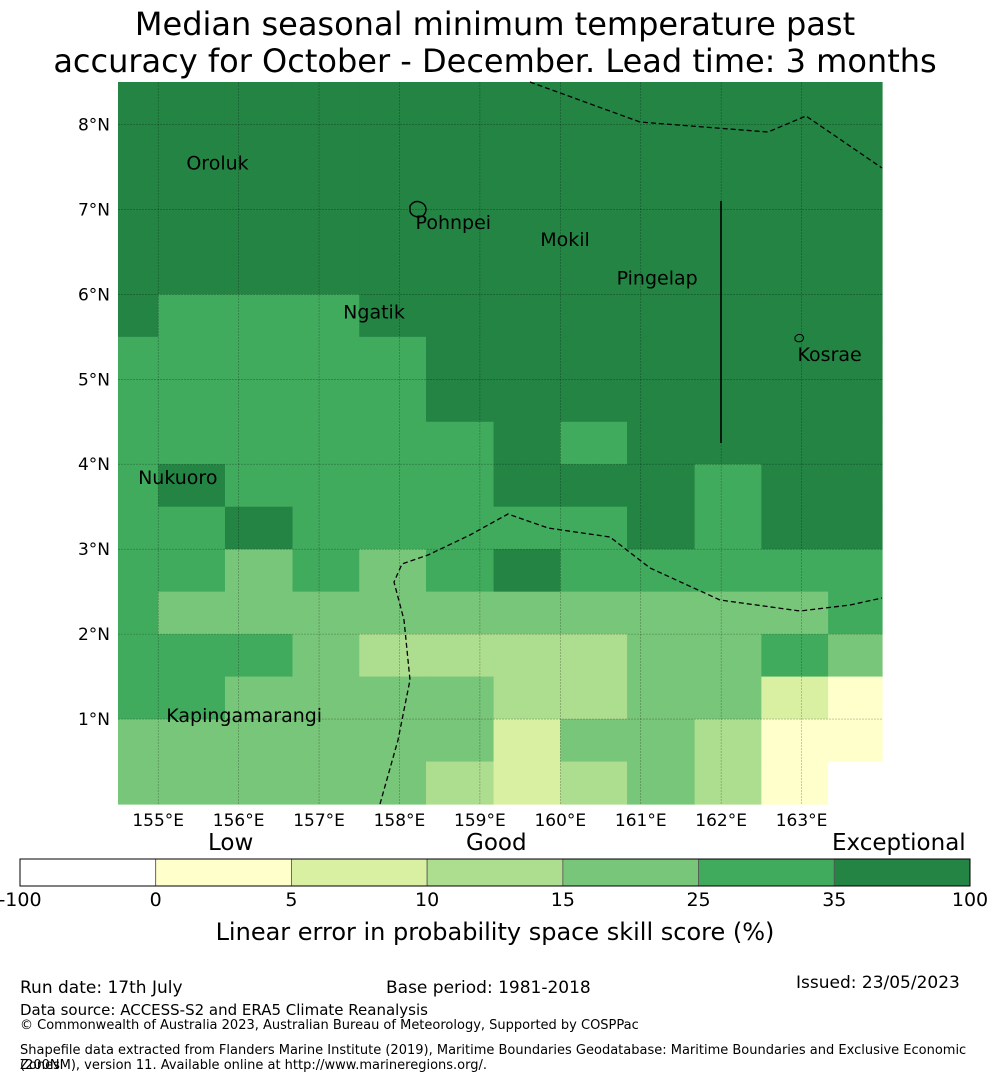  Describe the element at coordinates (830, 355) in the screenshot. I see `place-label-kosrae: Kosrae` at that location.